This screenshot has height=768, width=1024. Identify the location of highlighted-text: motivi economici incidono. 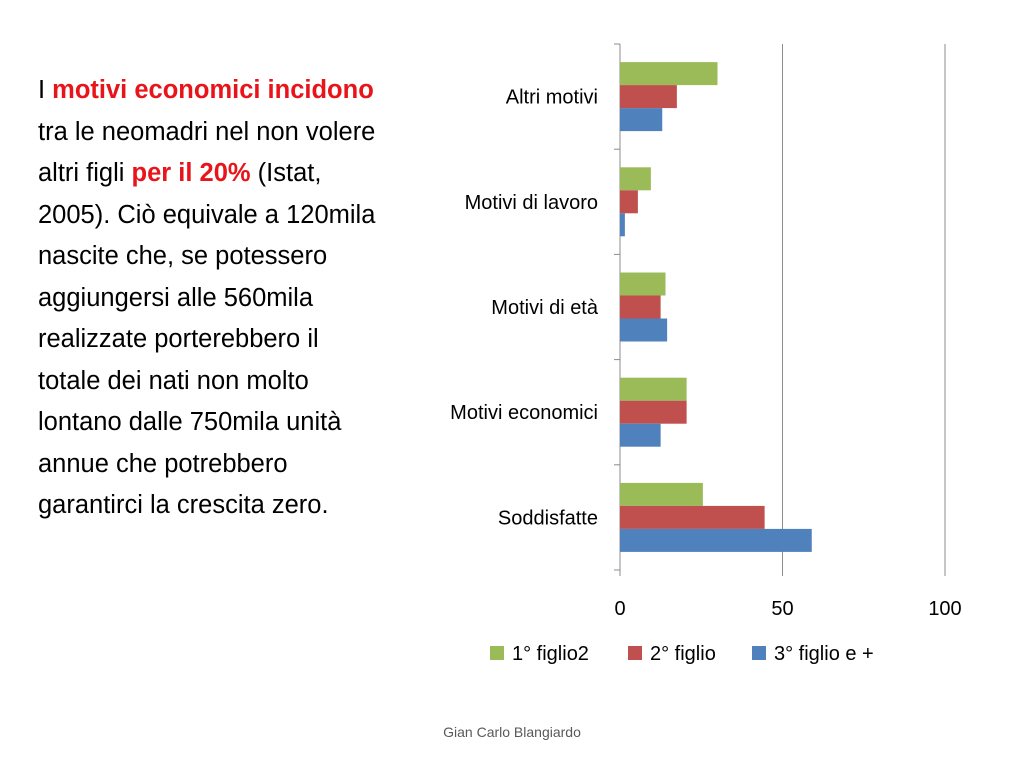
(213, 90).